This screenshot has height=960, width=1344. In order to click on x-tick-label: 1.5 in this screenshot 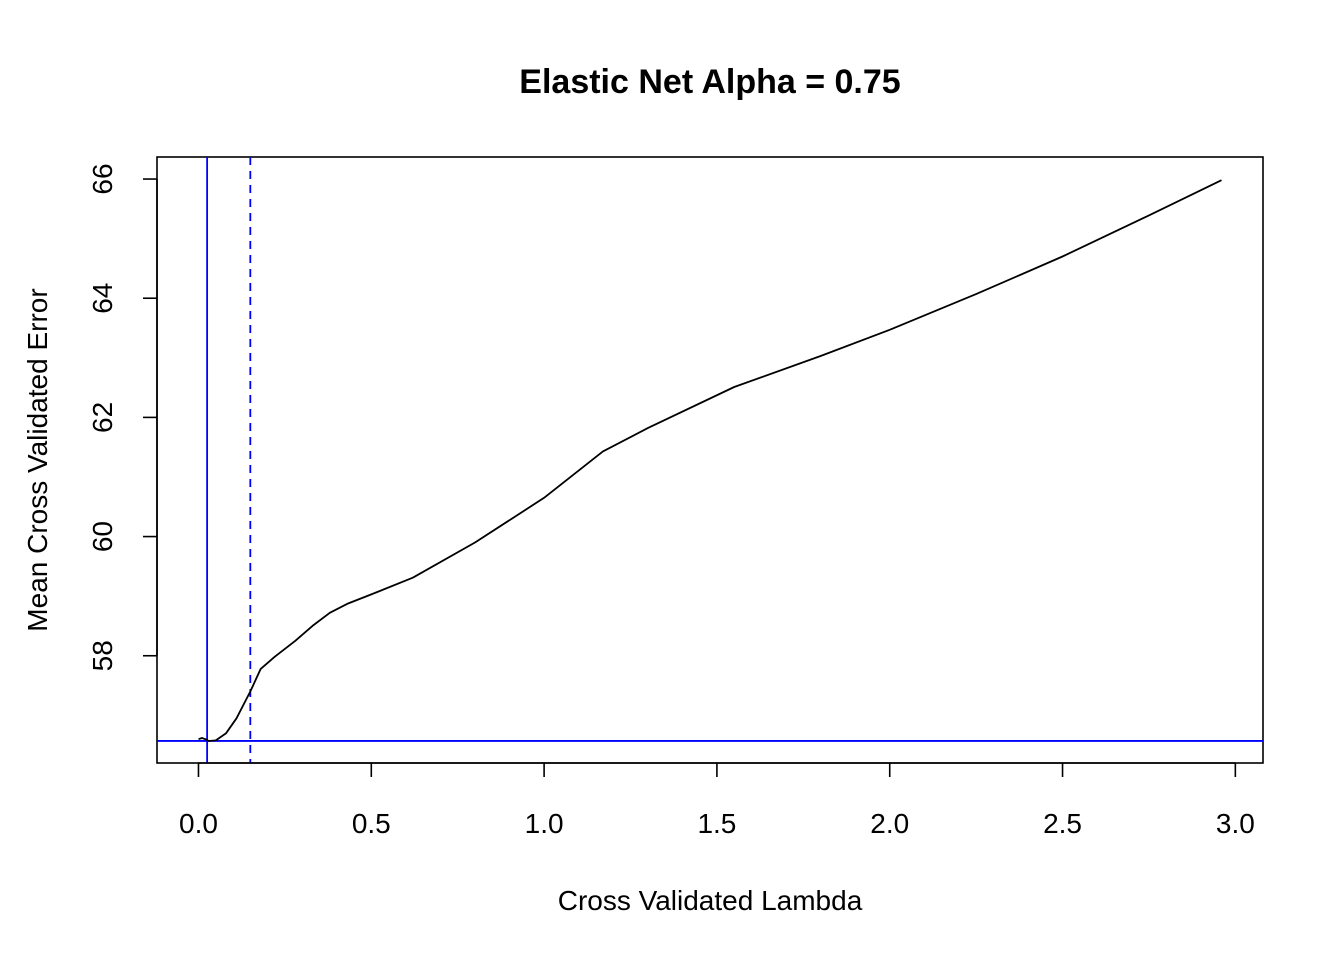, I will do `click(716, 823)`.